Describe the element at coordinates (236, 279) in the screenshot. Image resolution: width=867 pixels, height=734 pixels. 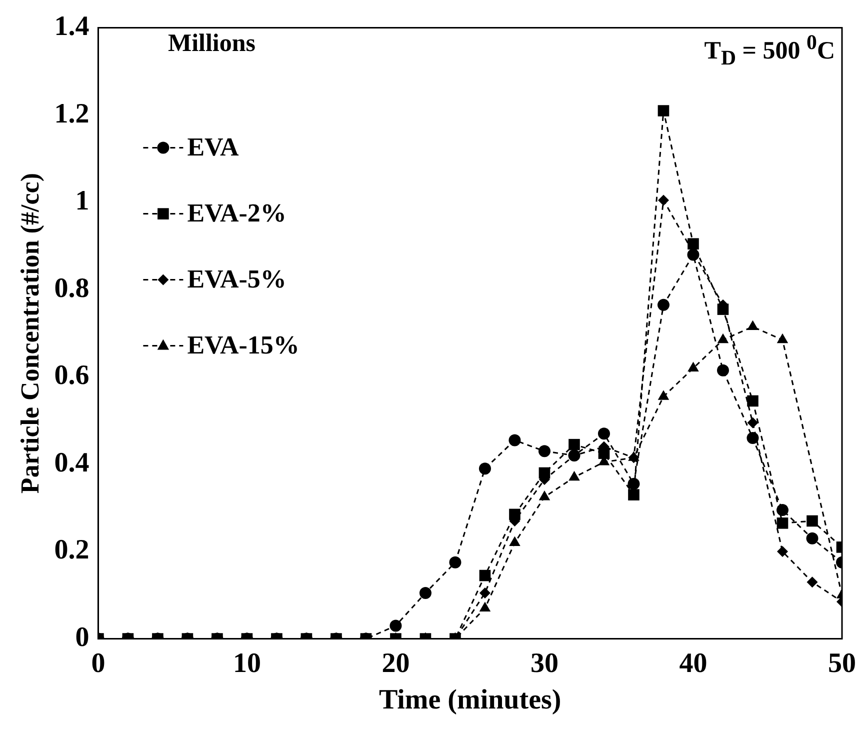
I see `legend-label: EVA-5%` at that location.